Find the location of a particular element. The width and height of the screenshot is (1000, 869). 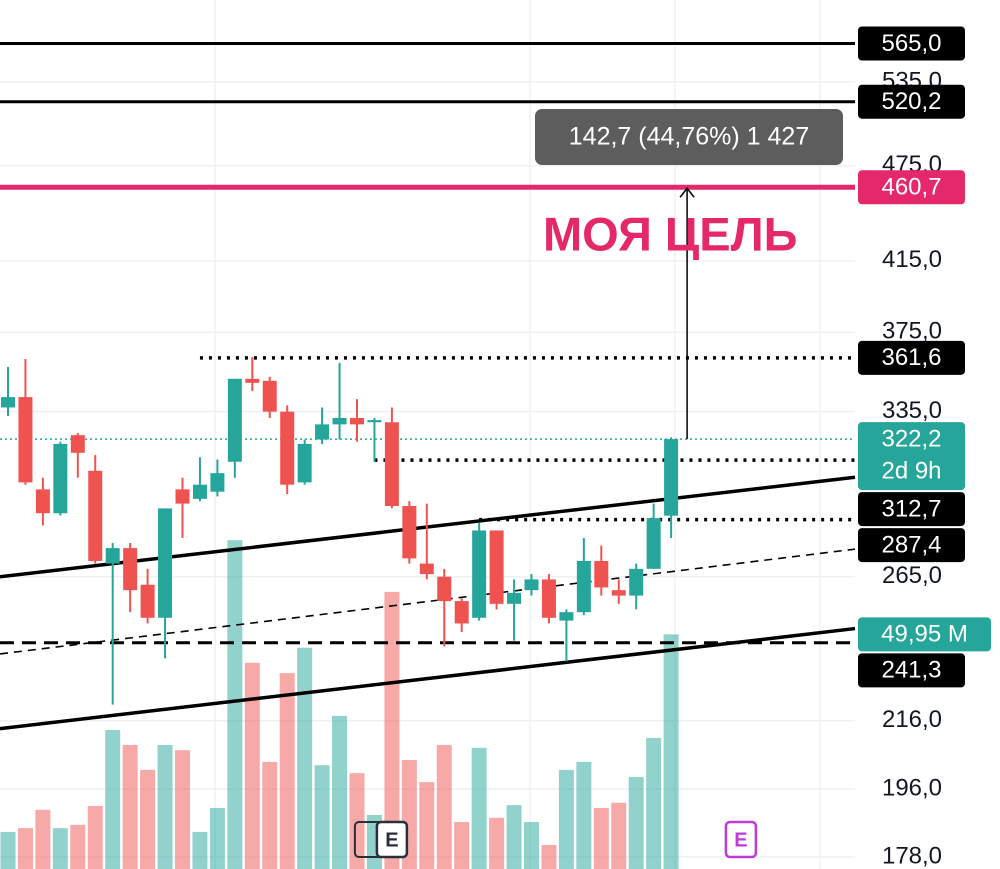

arrow-head is located at coordinates (687, 192).